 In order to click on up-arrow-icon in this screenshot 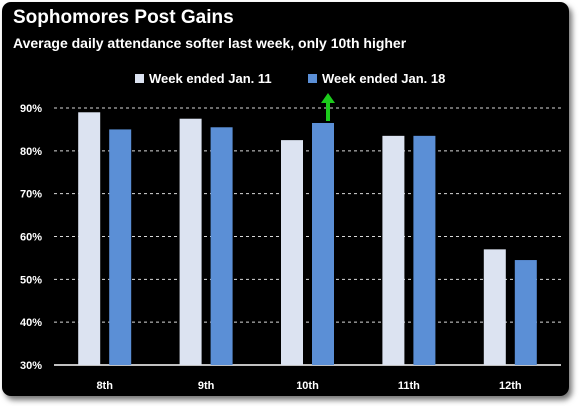, I will do `click(328, 107)`.